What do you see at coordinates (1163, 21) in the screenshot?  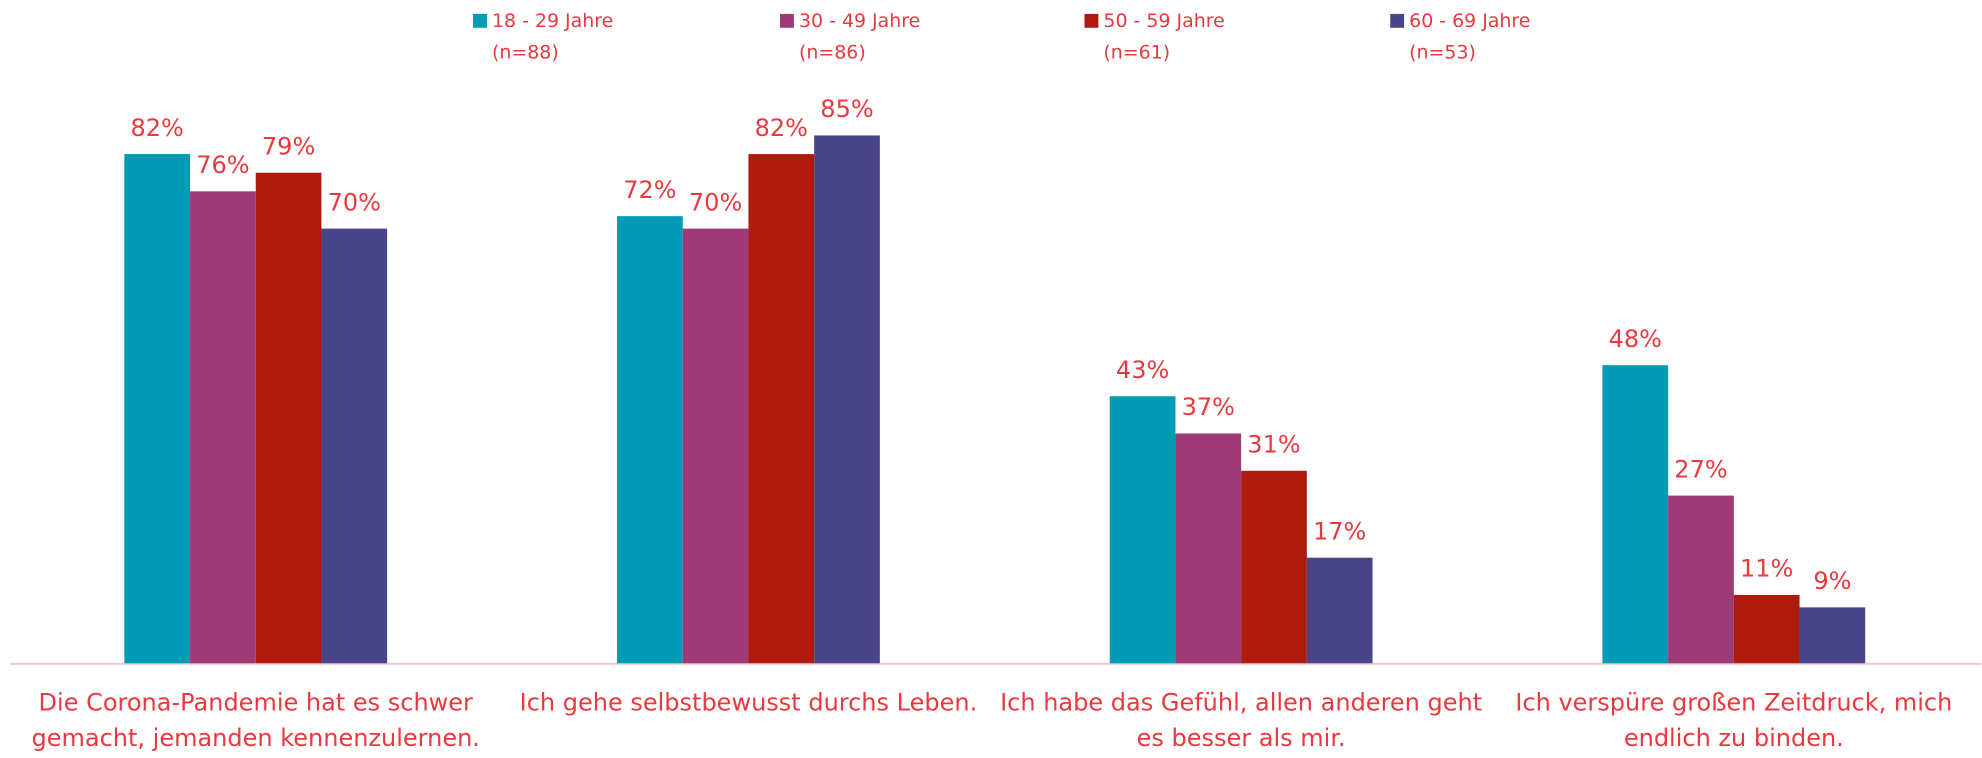 I see `legend-label: 50 - 59 Jahre` at bounding box center [1163, 21].